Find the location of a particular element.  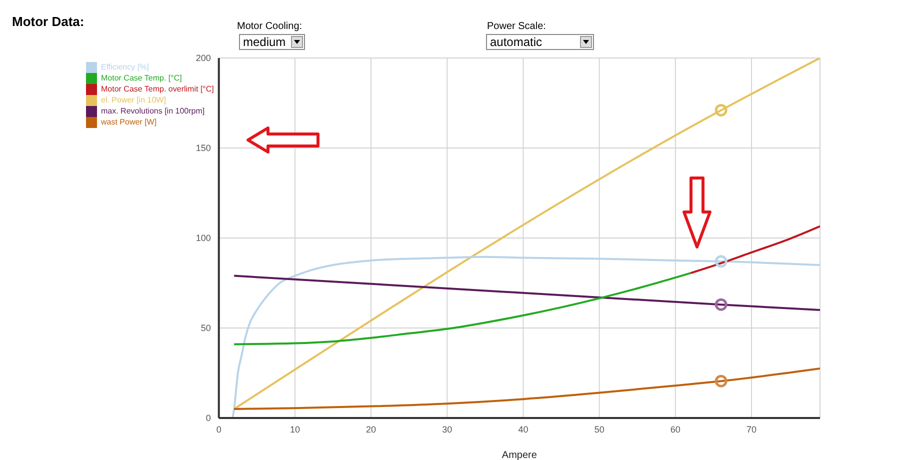

x-tick-label: 60 is located at coordinates (675, 429).